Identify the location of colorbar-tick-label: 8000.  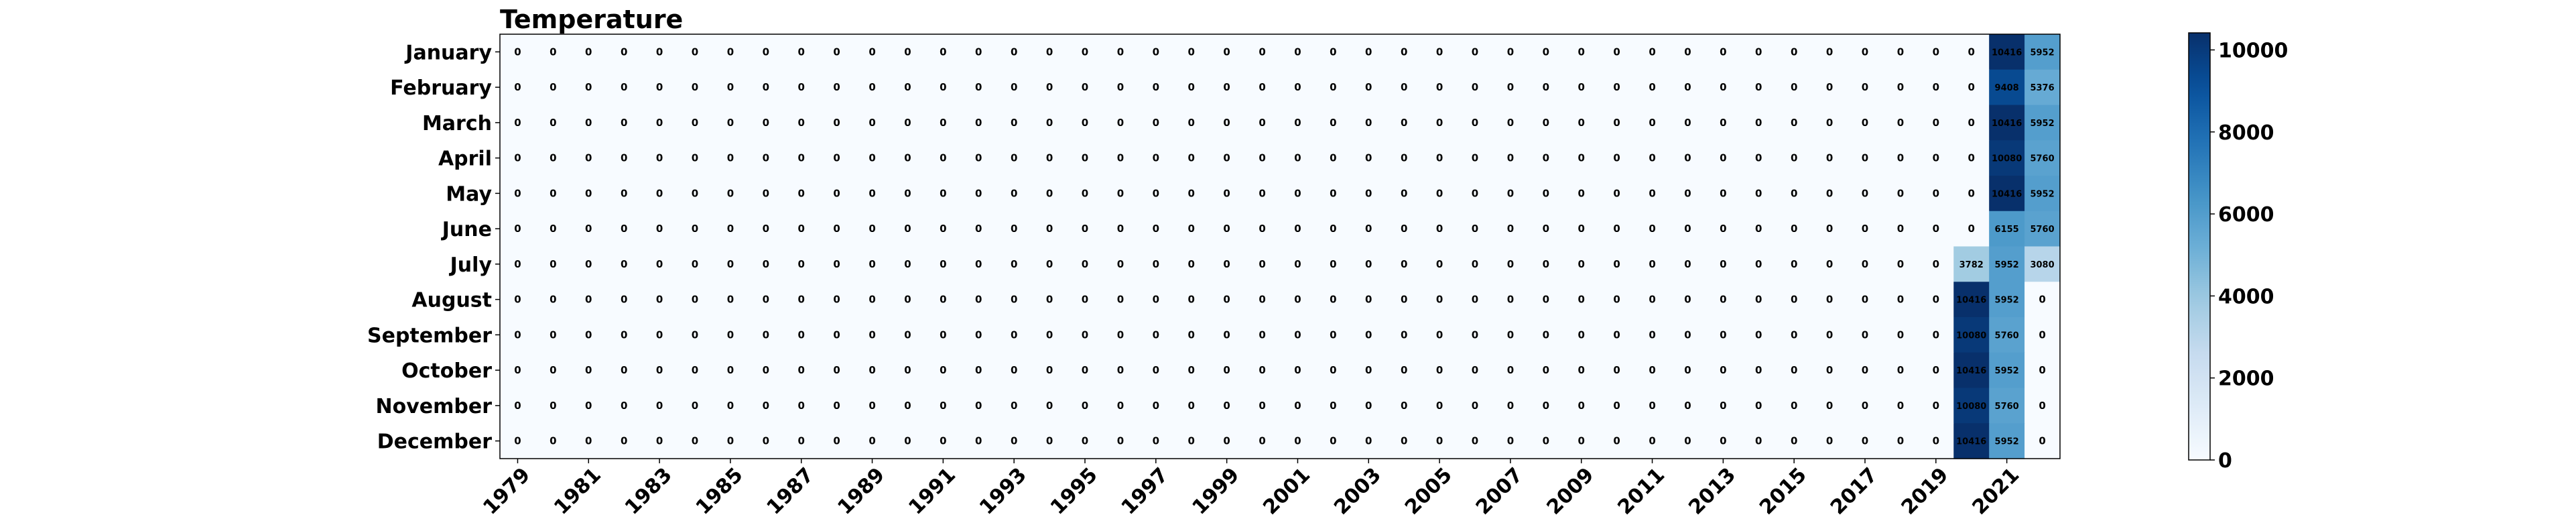
(2246, 133).